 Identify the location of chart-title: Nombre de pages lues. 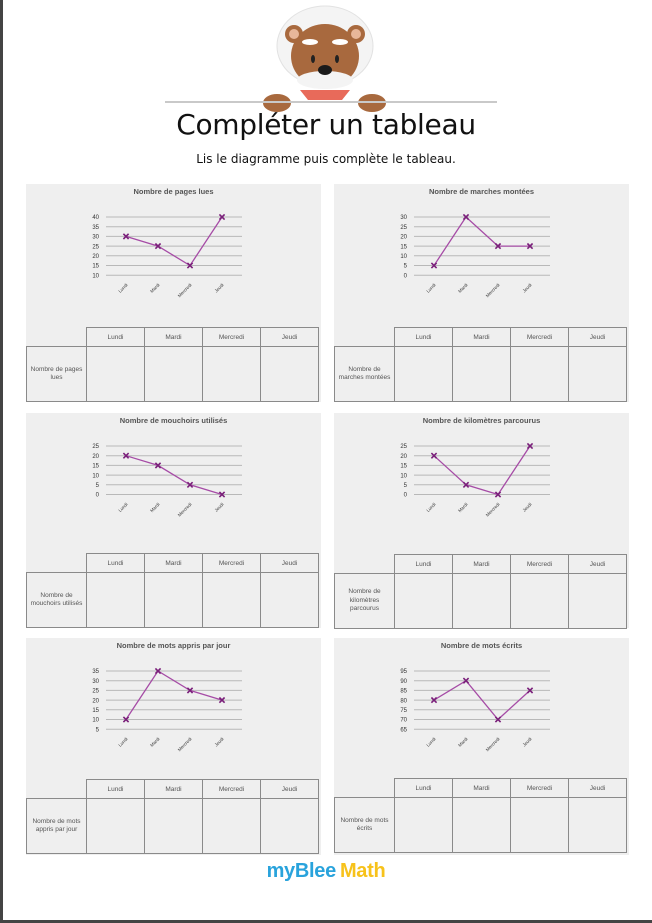
(173, 191).